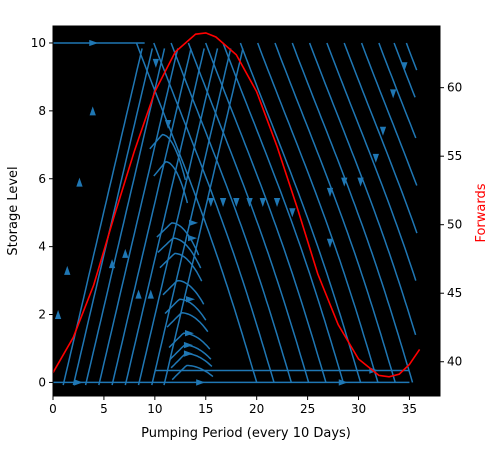  I want to click on y-tick-label: 2, so click(42, 315).